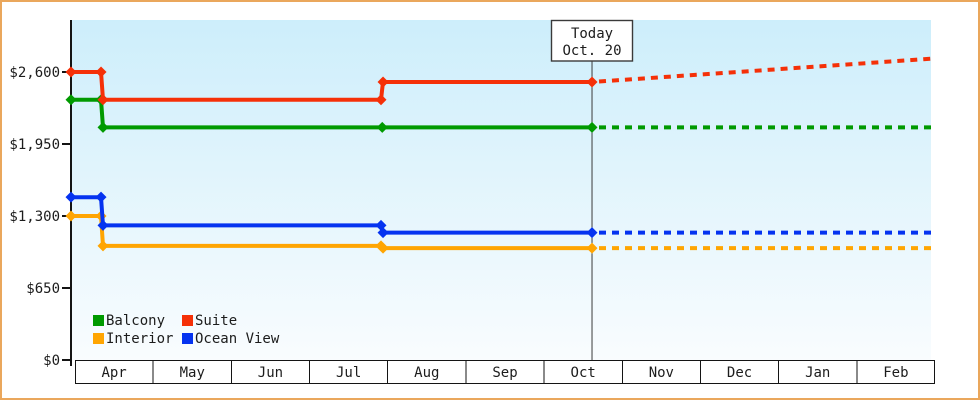  What do you see at coordinates (592, 34) in the screenshot?
I see `today-label: Today` at bounding box center [592, 34].